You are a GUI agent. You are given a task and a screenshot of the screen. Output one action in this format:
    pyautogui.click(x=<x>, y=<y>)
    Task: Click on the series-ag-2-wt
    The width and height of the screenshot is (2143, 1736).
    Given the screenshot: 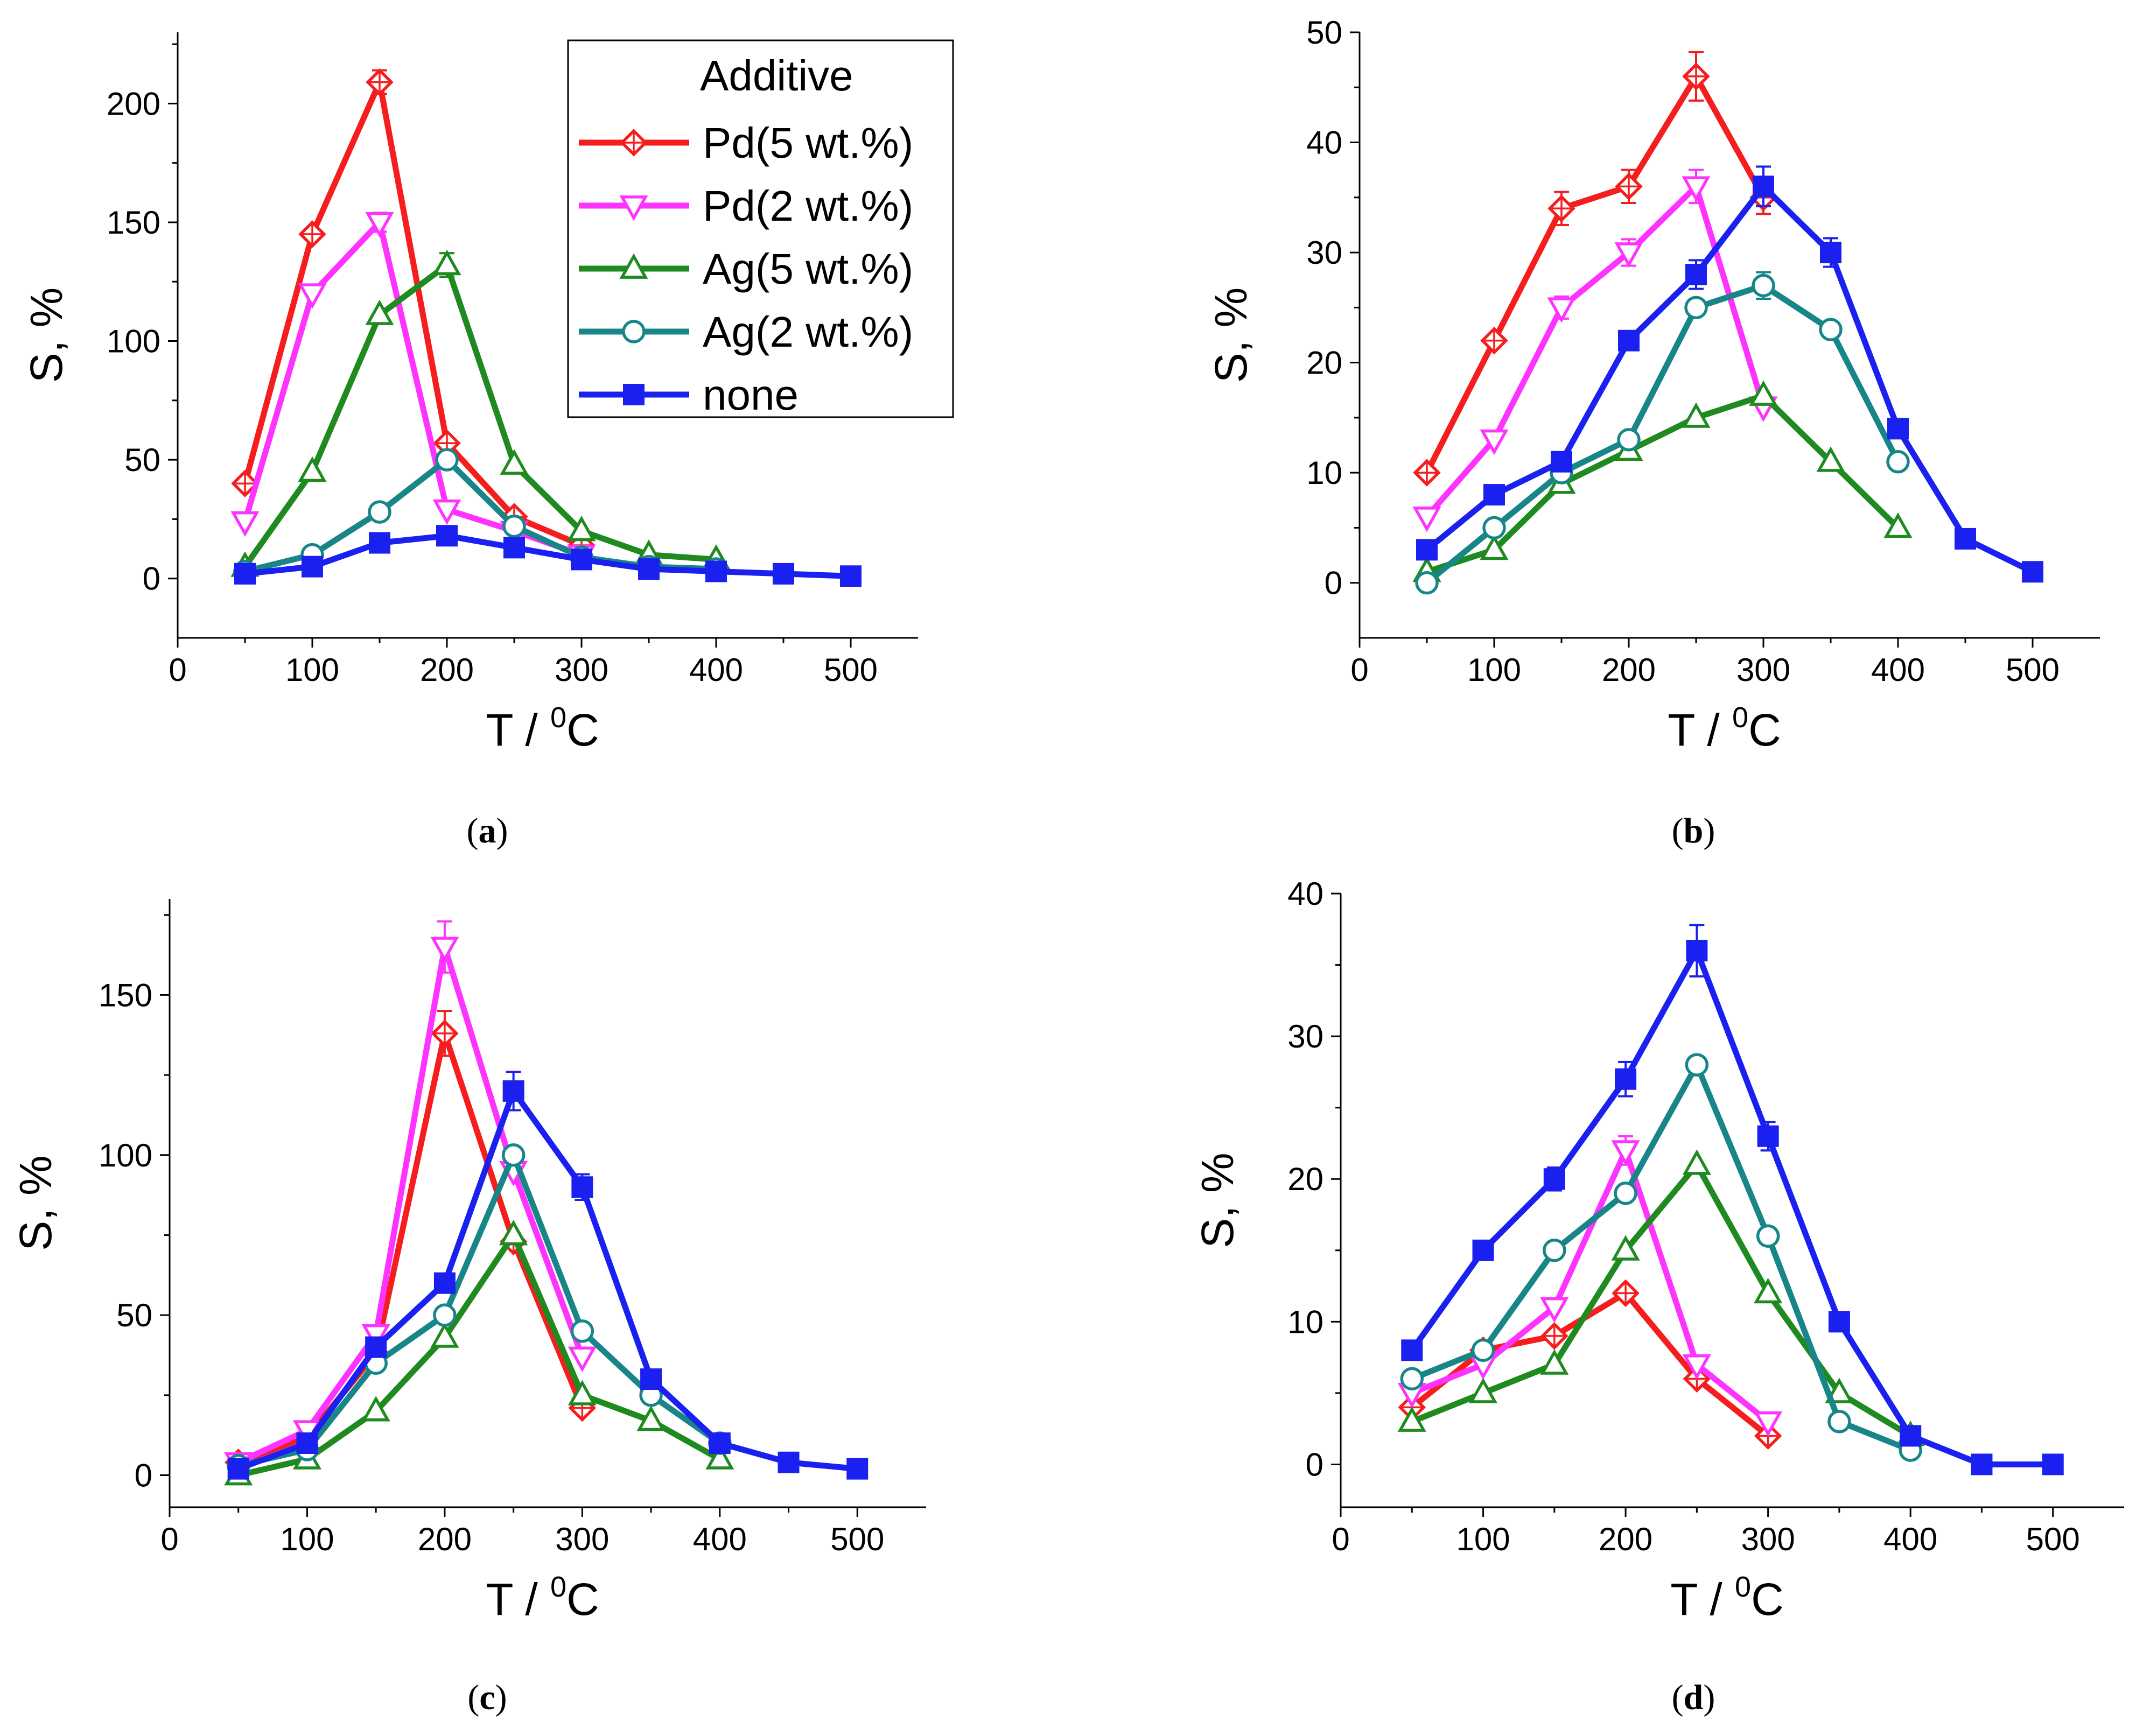 What is the action you would take?
    pyautogui.click(x=1662, y=433)
    